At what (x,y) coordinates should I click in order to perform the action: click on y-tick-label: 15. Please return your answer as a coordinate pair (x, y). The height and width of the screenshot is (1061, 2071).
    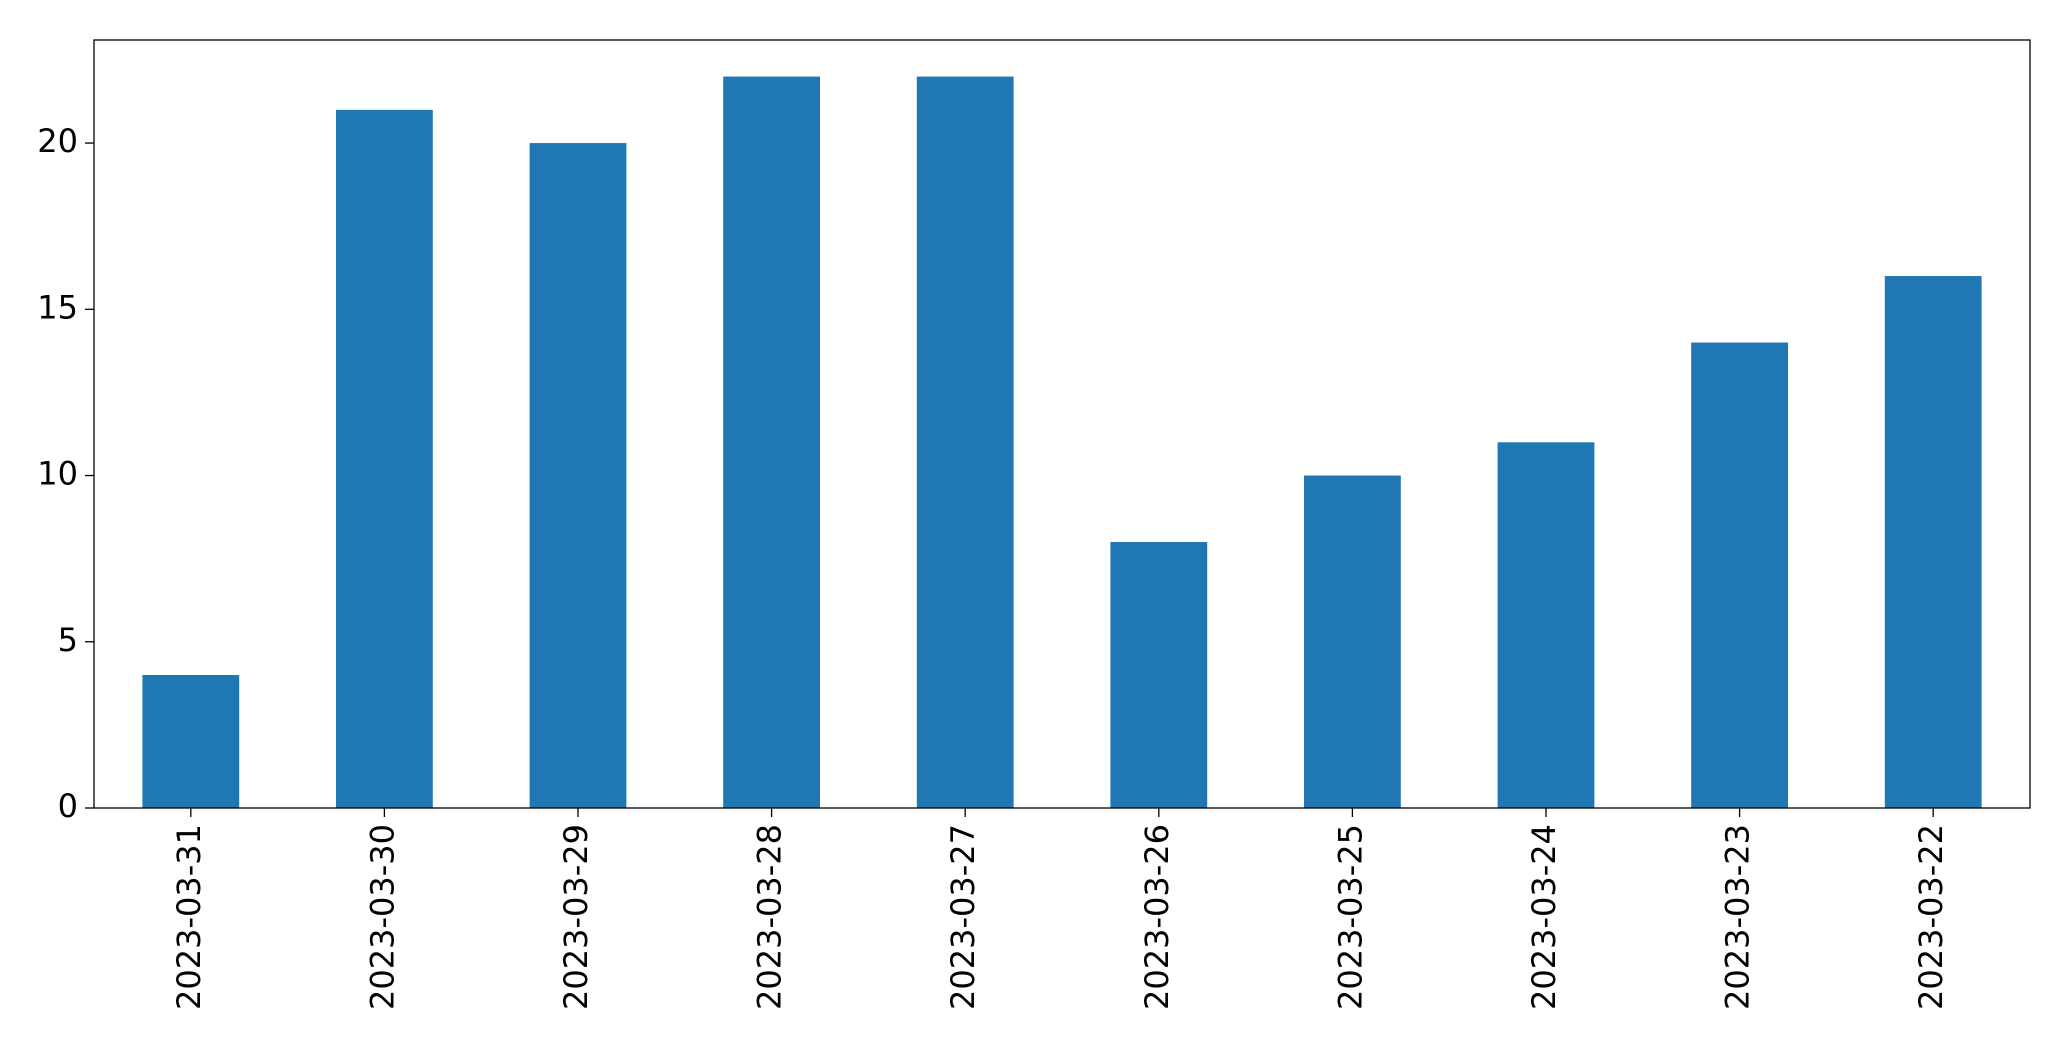
    Looking at the image, I should click on (57, 307).